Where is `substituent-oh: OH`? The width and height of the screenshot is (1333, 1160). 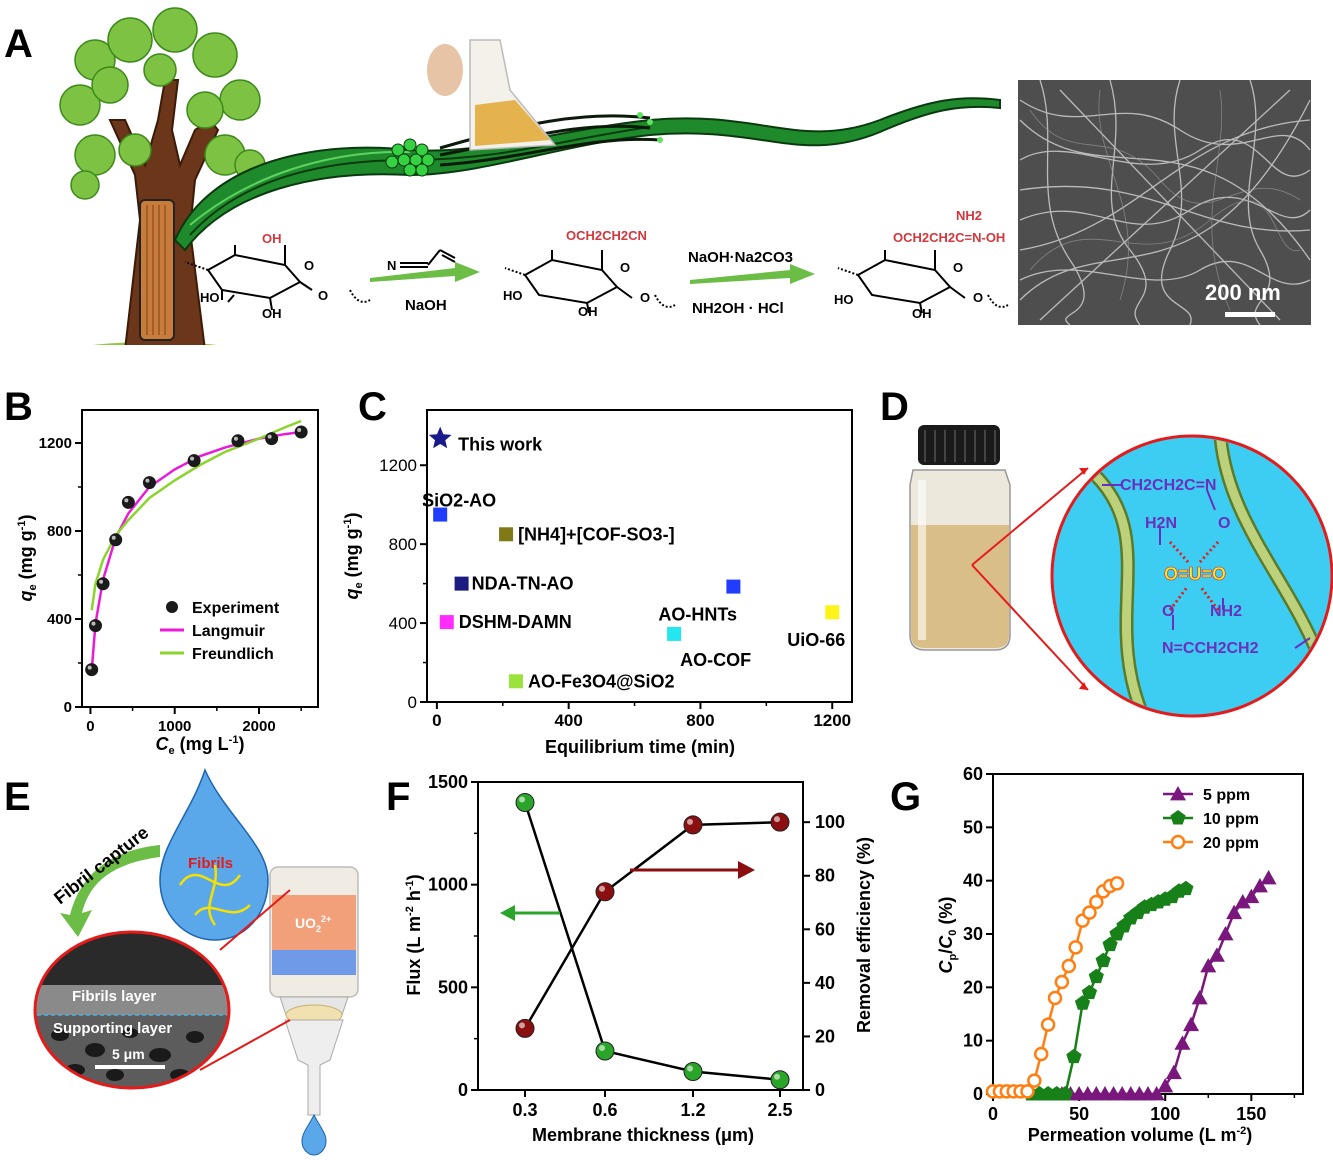
substituent-oh: OH is located at coordinates (272, 238).